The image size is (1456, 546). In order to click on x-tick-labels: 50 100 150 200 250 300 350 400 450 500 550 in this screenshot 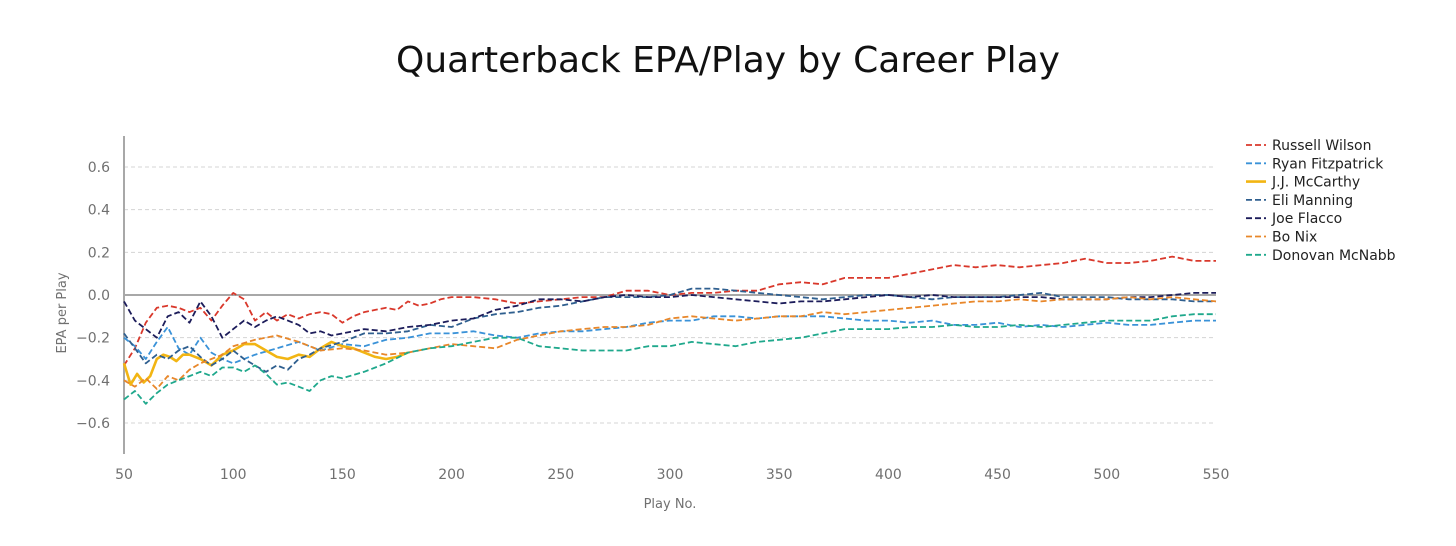, I will do `click(672, 475)`.